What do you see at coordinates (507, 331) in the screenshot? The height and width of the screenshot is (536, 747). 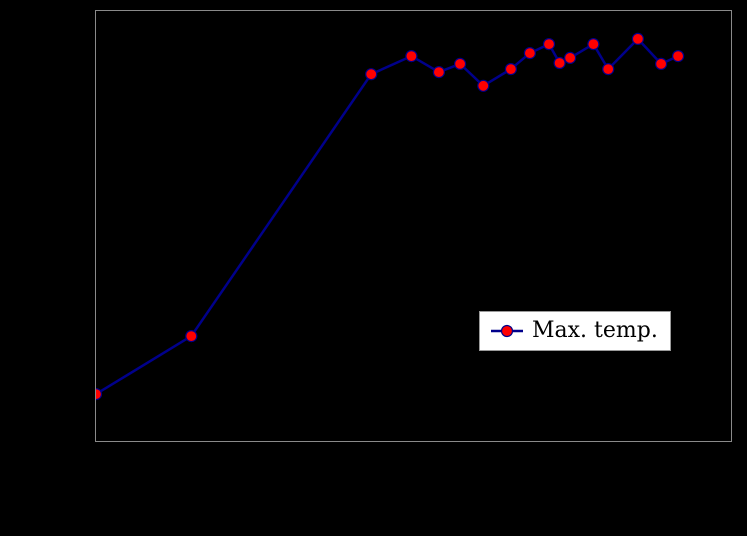 I see `legend-line-marker-icon` at bounding box center [507, 331].